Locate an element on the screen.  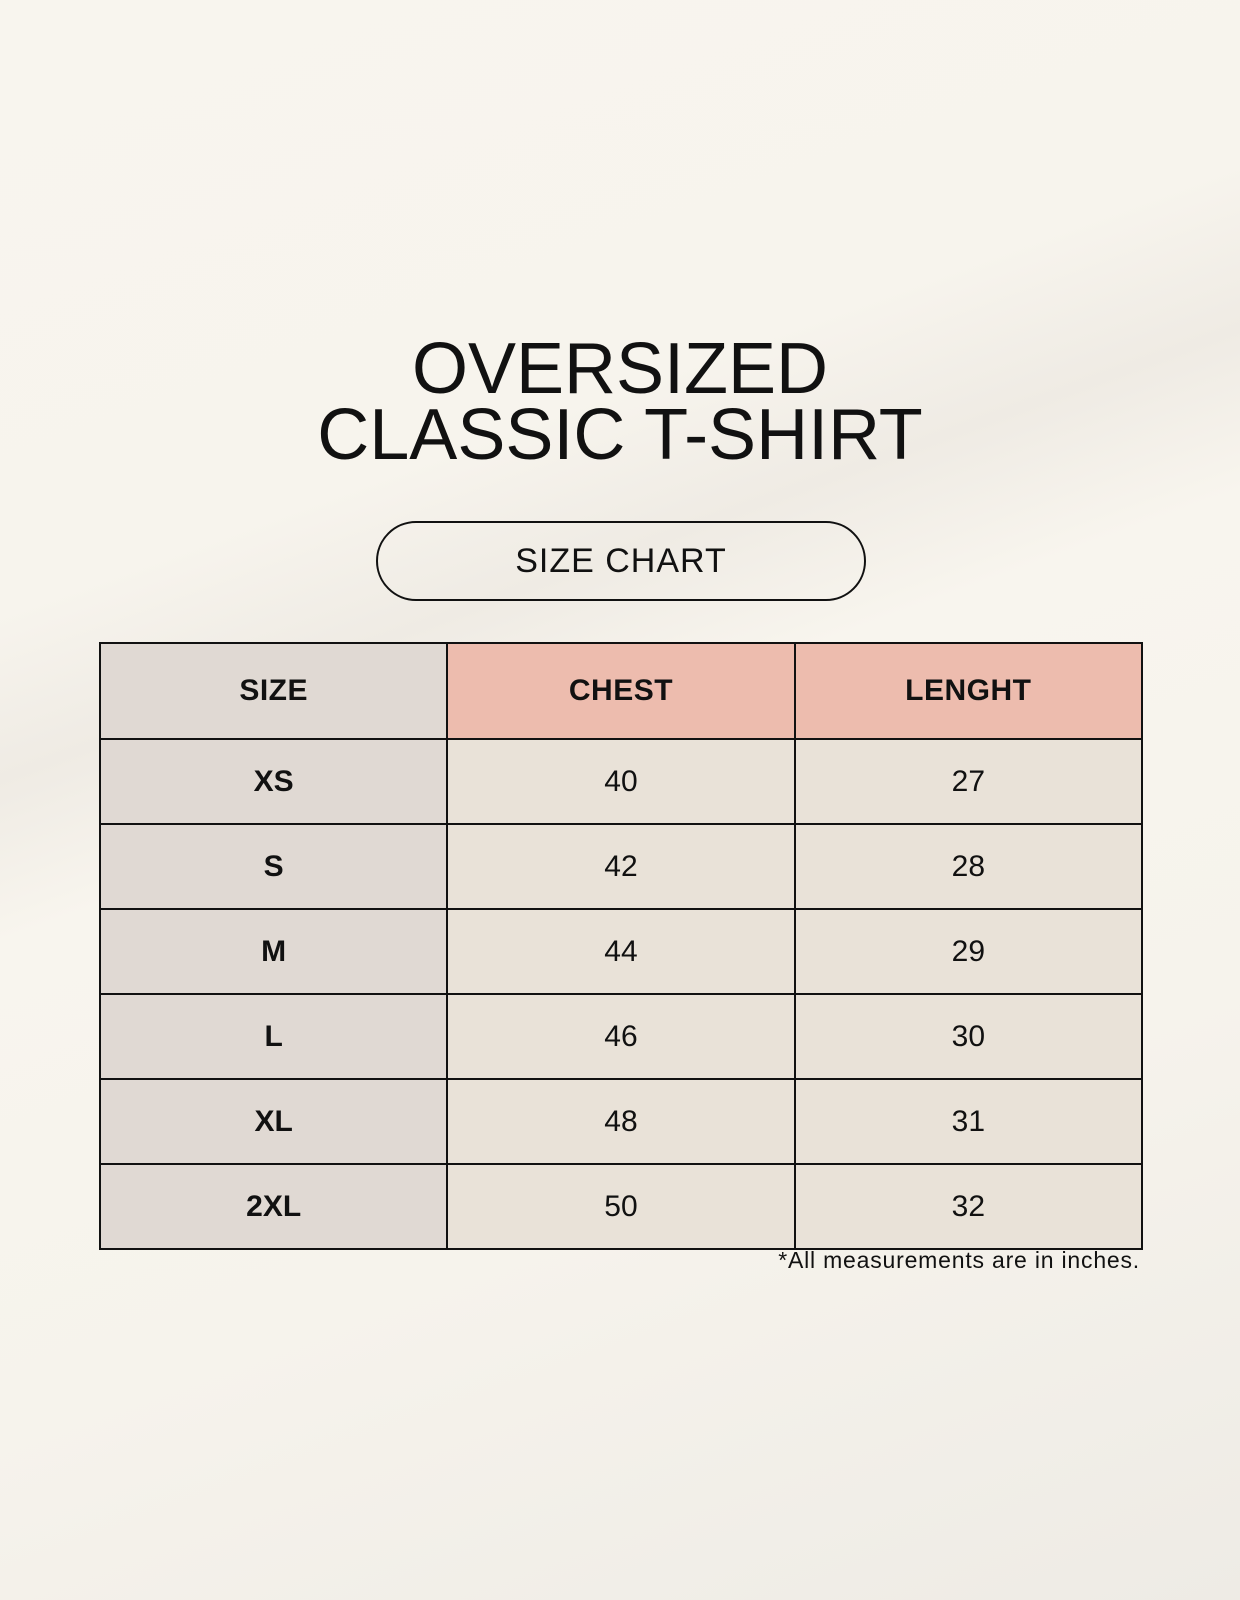
table-row: L 46 30 is located at coordinates (621, 1036).